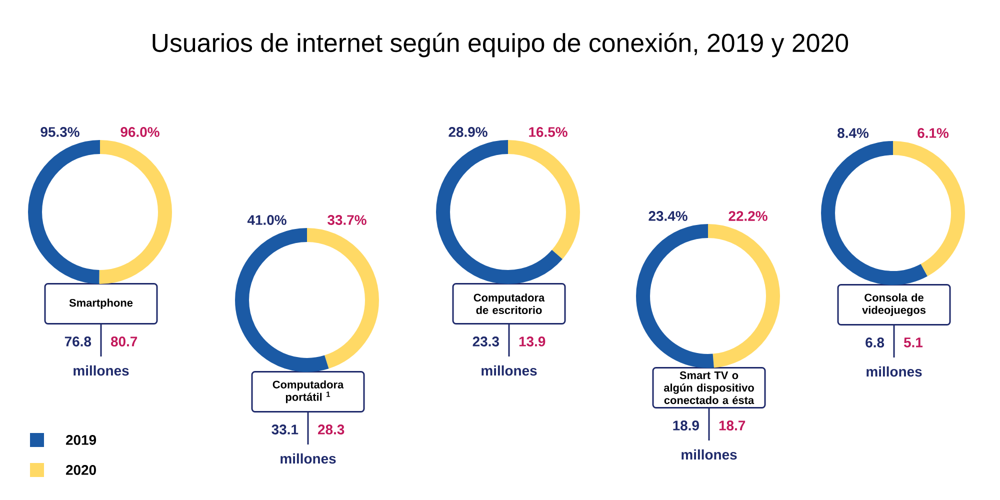  Describe the element at coordinates (933, 133) in the screenshot. I see `data-label: 6.1%` at that location.